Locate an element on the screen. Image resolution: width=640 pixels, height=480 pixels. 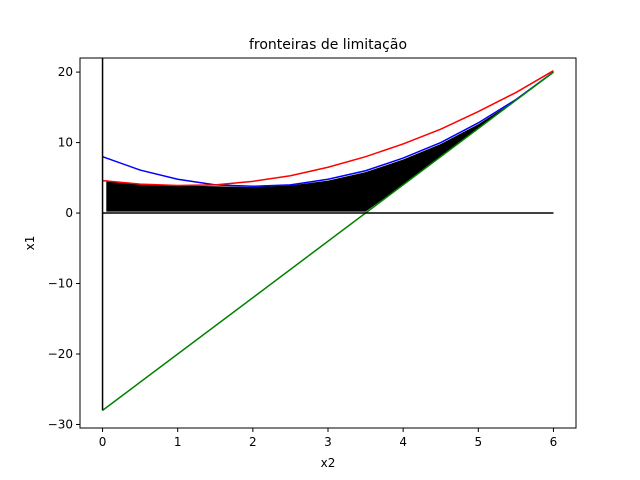
y-tick-label: 0 is located at coordinates (69, 213).